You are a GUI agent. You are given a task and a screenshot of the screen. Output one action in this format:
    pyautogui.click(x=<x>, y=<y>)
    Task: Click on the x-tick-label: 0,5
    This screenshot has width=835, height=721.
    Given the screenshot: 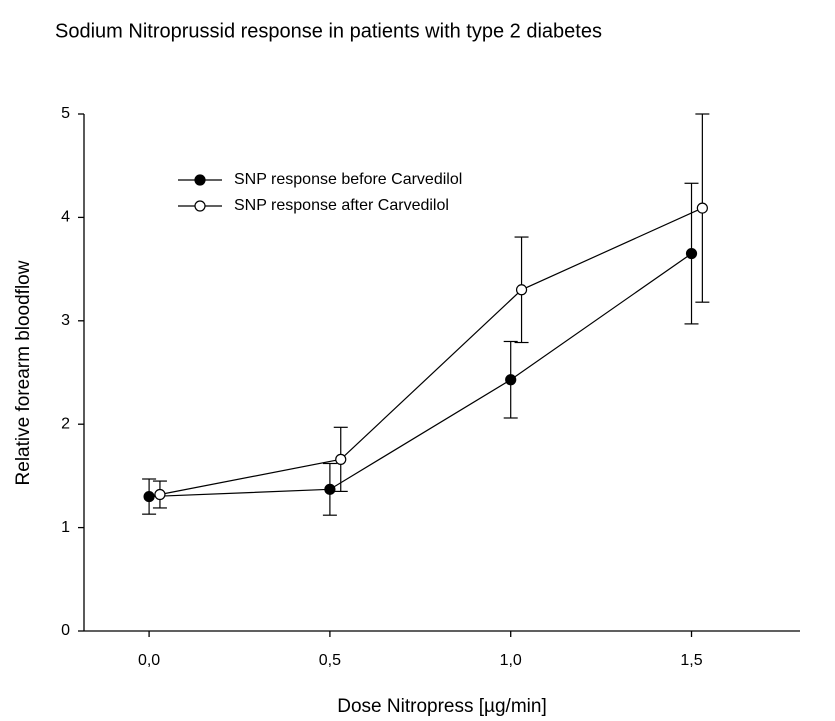 What is the action you would take?
    pyautogui.click(x=330, y=660)
    